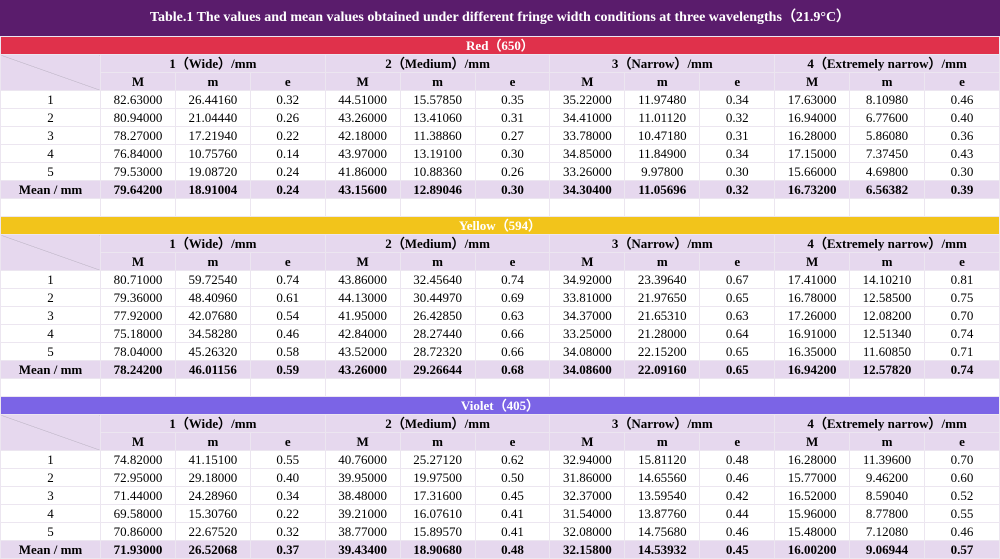  I want to click on data-cell: 19.08720, so click(212, 171).